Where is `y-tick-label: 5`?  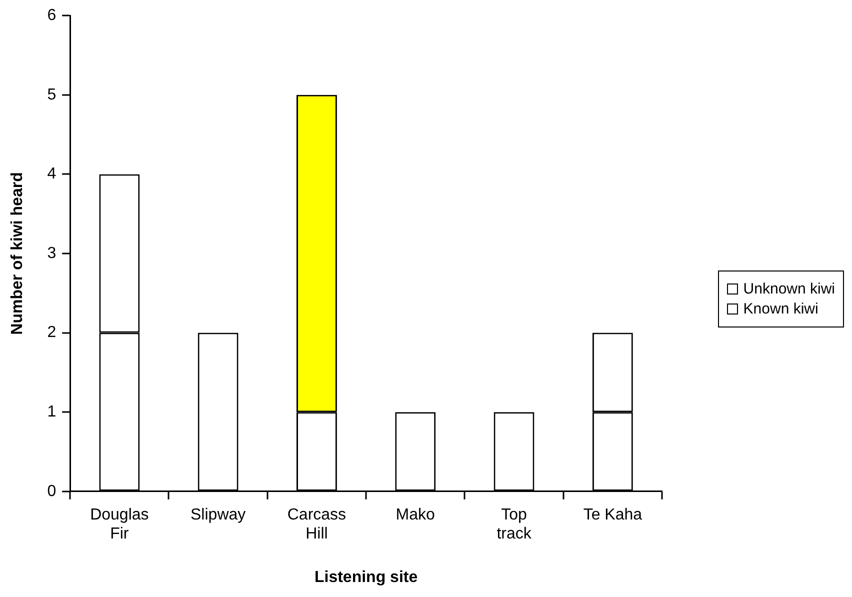
y-tick-label: 5 is located at coordinates (51, 95).